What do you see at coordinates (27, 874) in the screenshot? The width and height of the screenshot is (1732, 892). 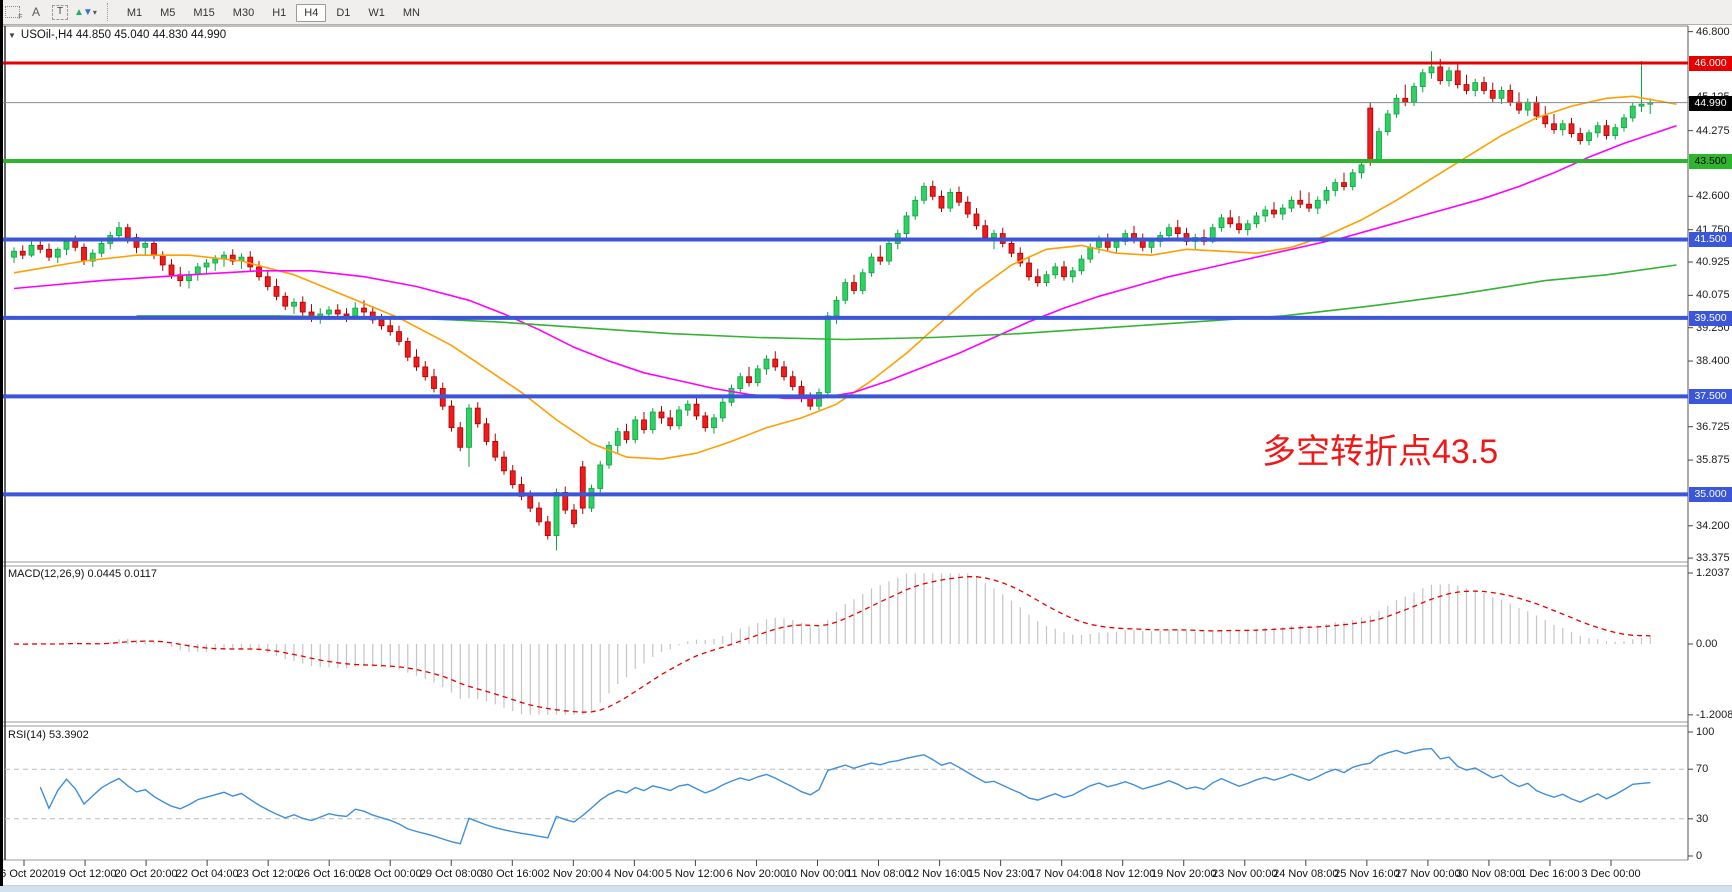 I see `time-axis-label: 16 Oct 2020` at bounding box center [27, 874].